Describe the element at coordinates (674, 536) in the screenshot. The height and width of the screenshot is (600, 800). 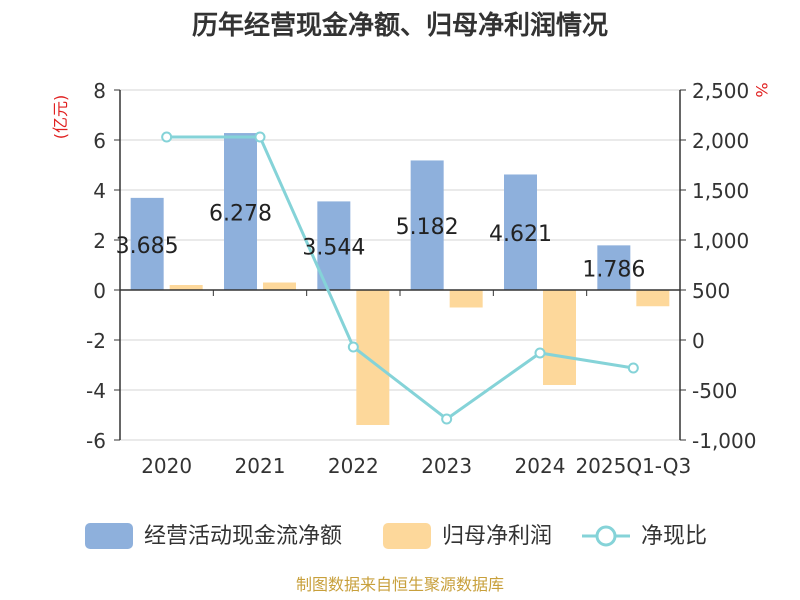
I see `legend-label-ratio: 净现比` at that location.